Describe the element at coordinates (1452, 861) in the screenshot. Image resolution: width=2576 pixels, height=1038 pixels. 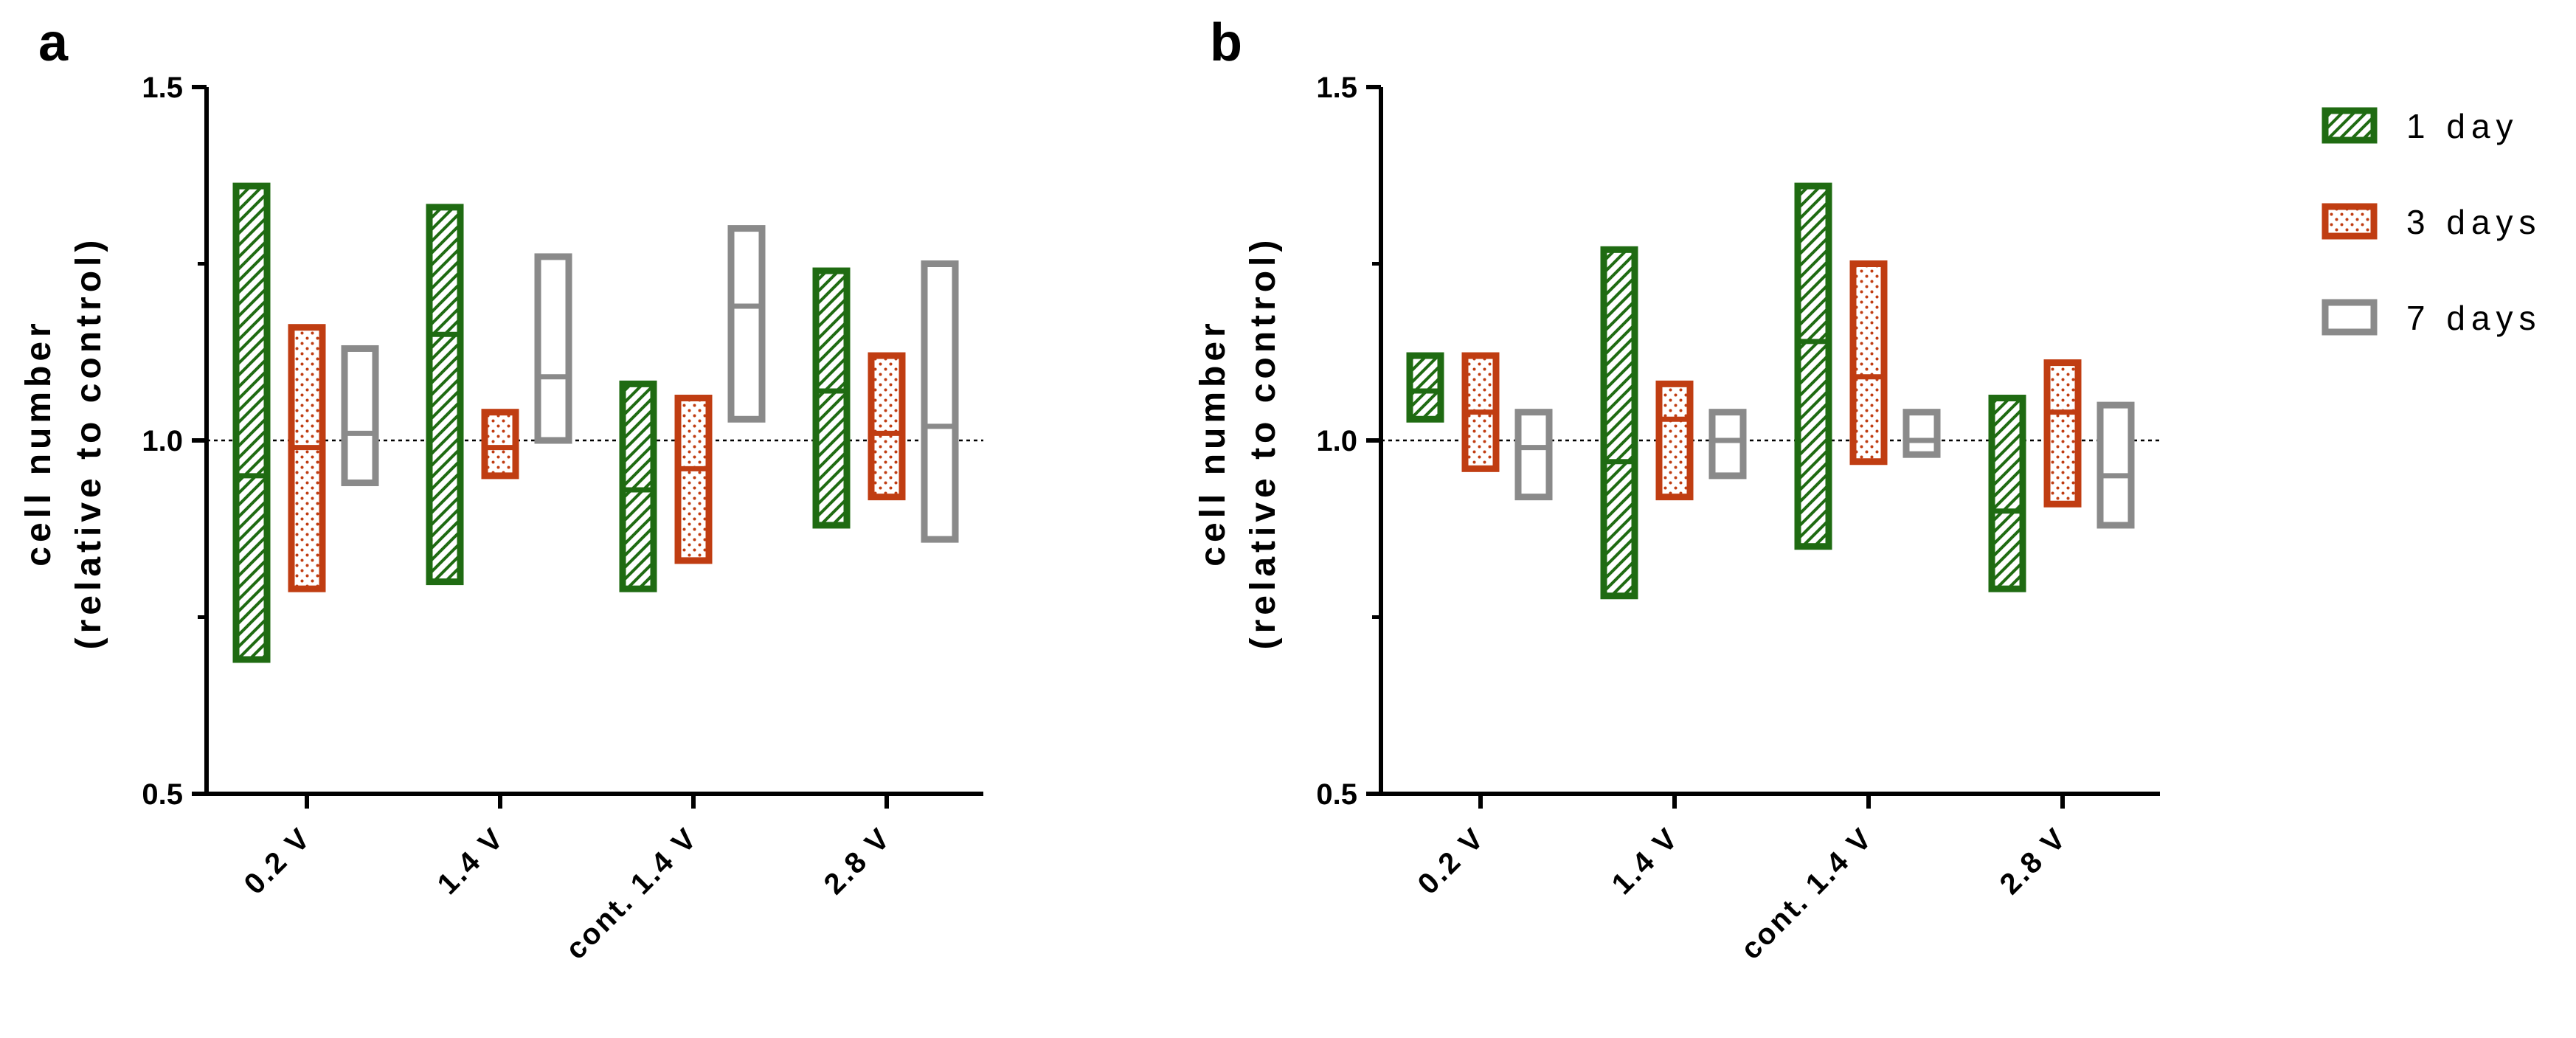
I see `x-tick-label-b: 0.2 V` at that location.